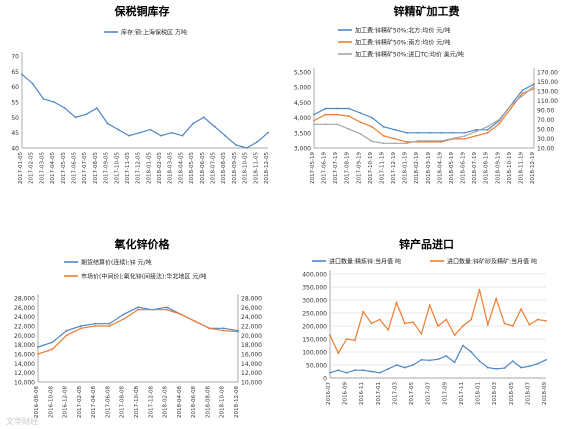  I want to click on x-tick-label: 2017-02-05, so click(32, 168).